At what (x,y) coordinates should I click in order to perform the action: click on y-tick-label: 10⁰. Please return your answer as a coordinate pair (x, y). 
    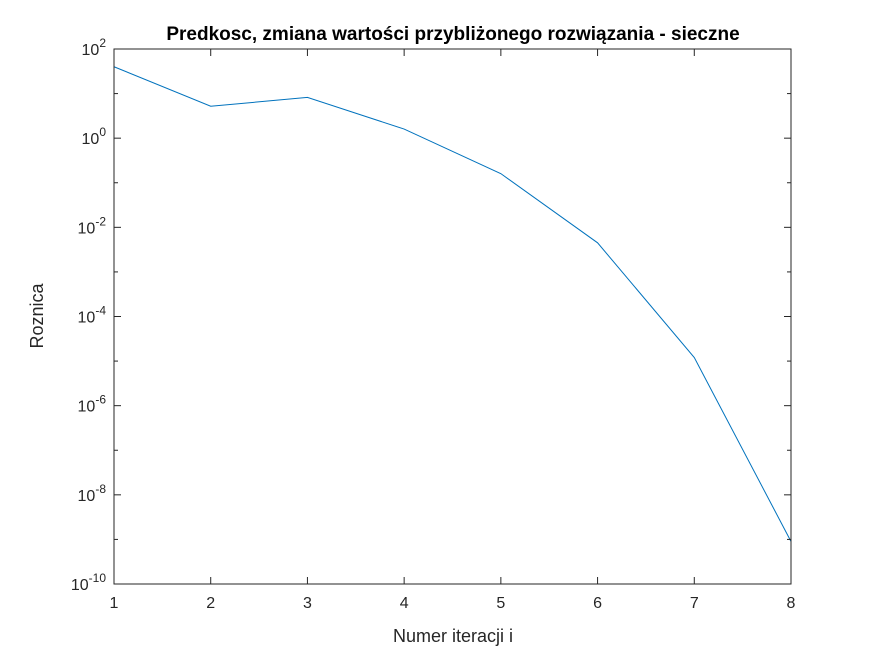
    Looking at the image, I should click on (94, 136).